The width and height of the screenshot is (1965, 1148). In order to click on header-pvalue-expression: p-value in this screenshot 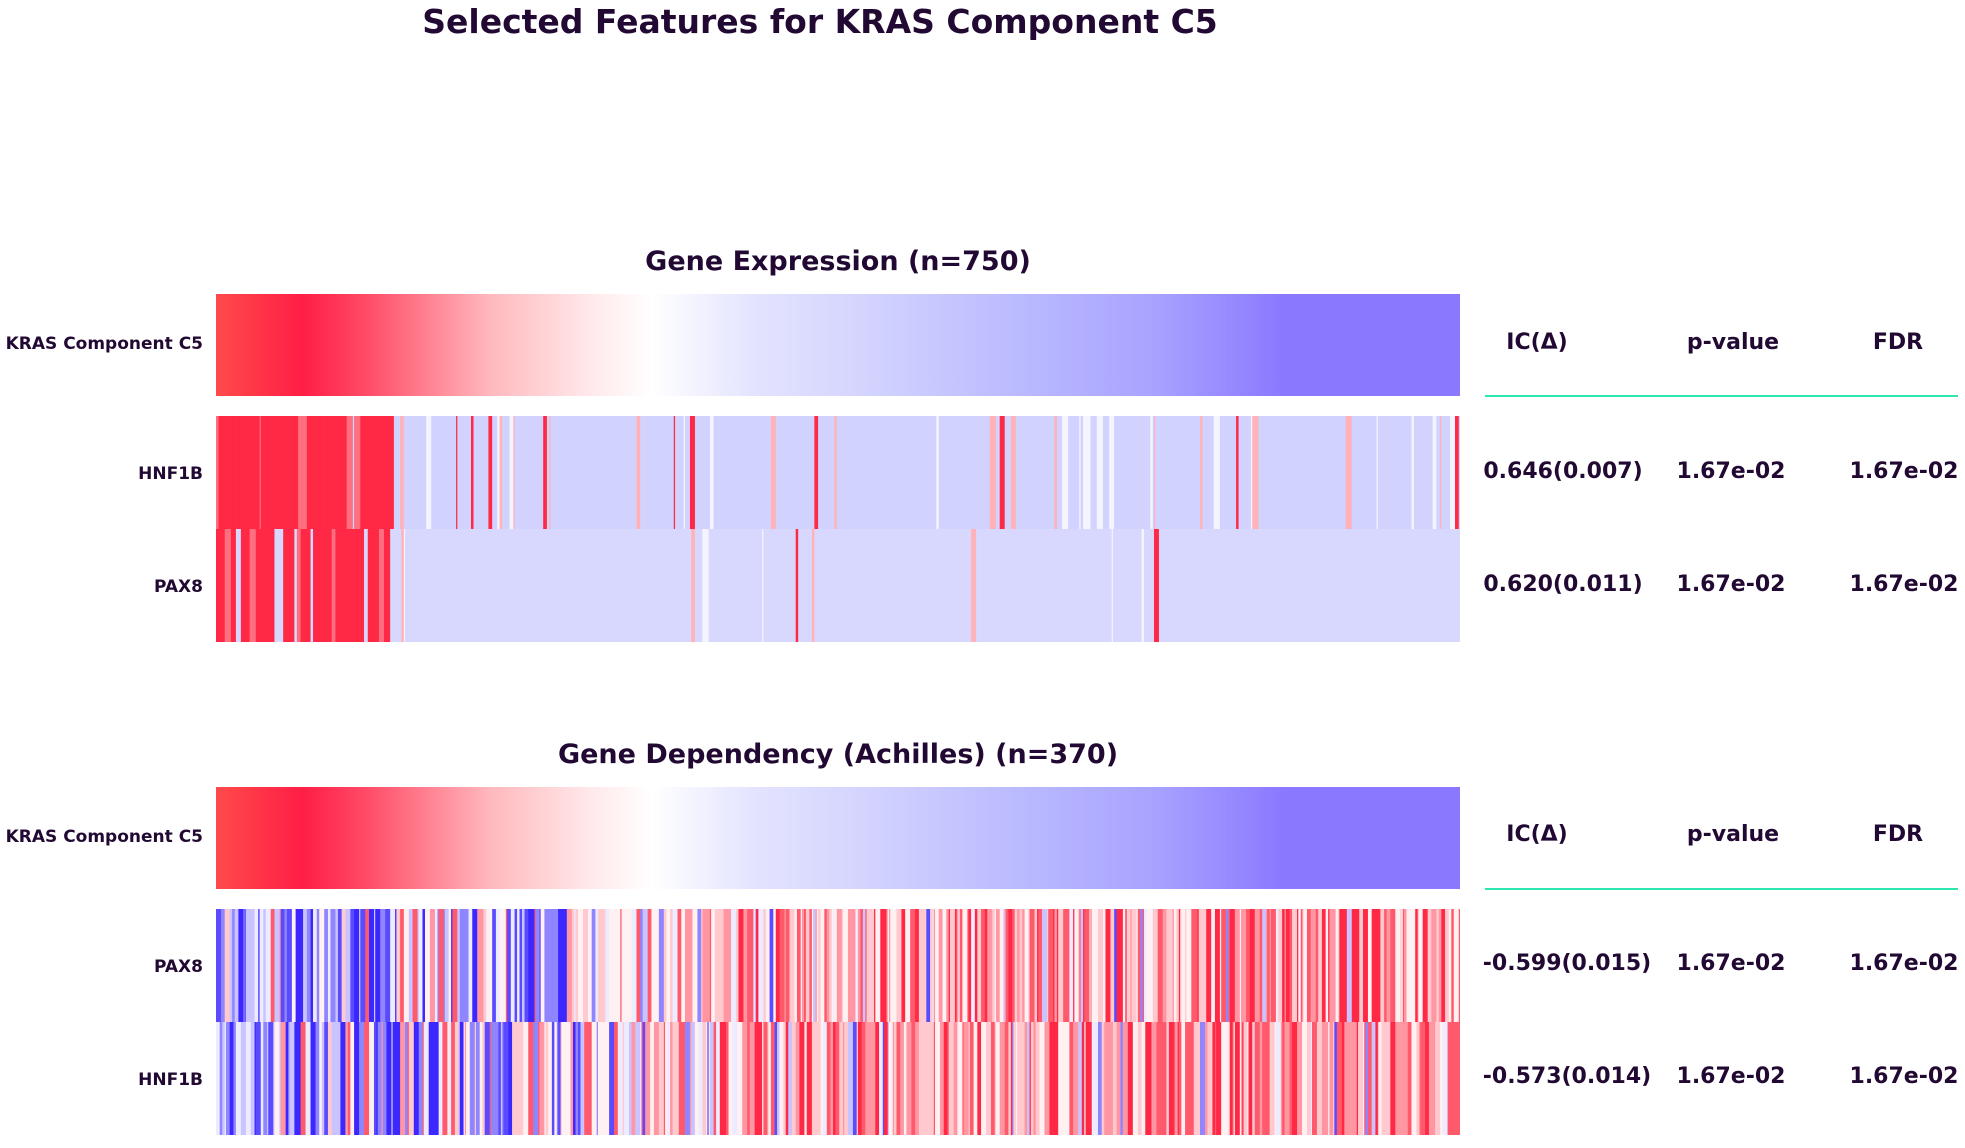, I will do `click(1733, 342)`.